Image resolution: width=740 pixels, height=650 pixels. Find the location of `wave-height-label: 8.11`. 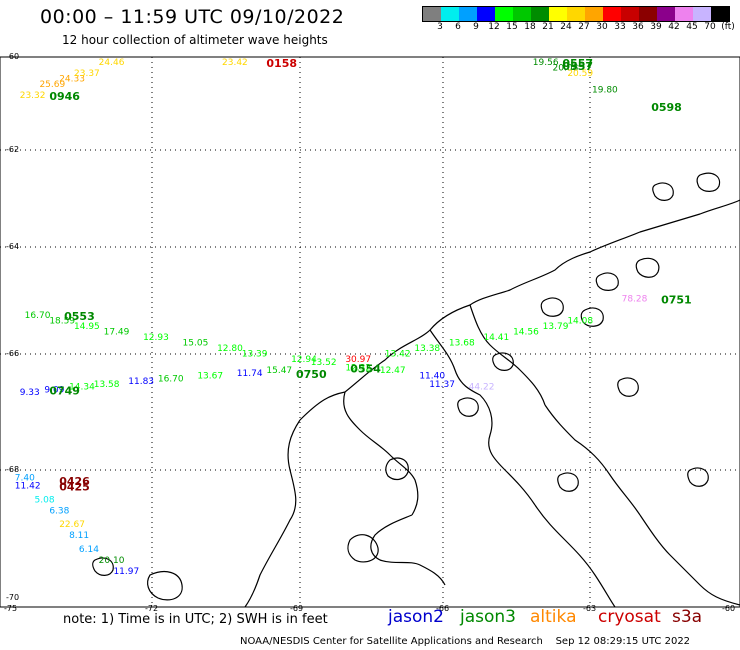

wave-height-label: 8.11 is located at coordinates (79, 536).